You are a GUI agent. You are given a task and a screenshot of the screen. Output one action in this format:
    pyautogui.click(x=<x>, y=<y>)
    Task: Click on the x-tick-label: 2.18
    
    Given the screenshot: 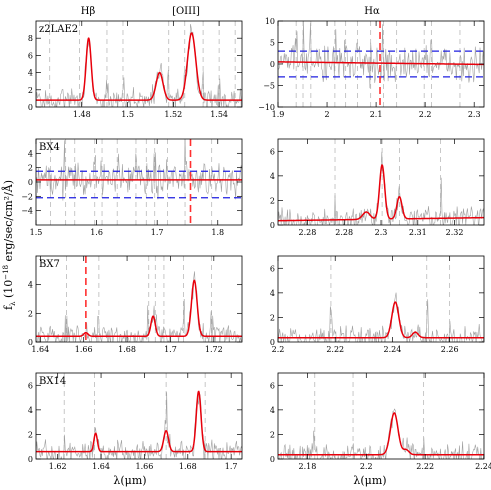 What is the action you would take?
    pyautogui.click(x=308, y=466)
    